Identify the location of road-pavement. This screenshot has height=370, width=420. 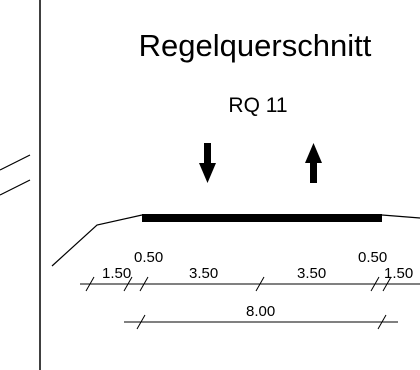
(262, 218).